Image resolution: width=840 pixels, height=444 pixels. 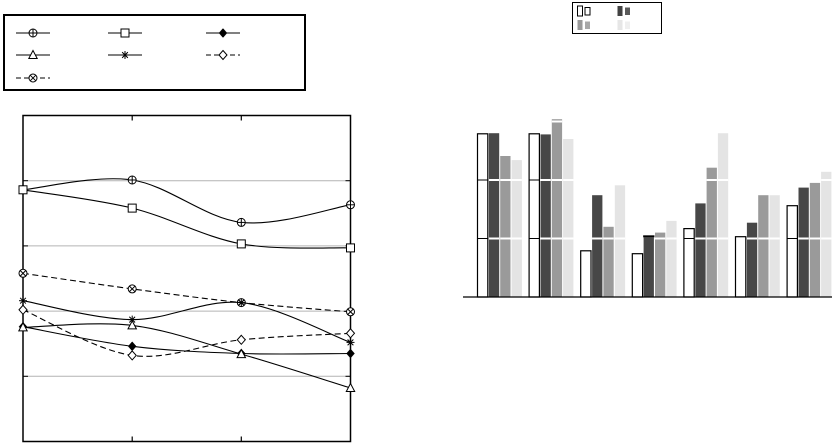 I want to click on bar-white-group1, so click(x=482, y=215).